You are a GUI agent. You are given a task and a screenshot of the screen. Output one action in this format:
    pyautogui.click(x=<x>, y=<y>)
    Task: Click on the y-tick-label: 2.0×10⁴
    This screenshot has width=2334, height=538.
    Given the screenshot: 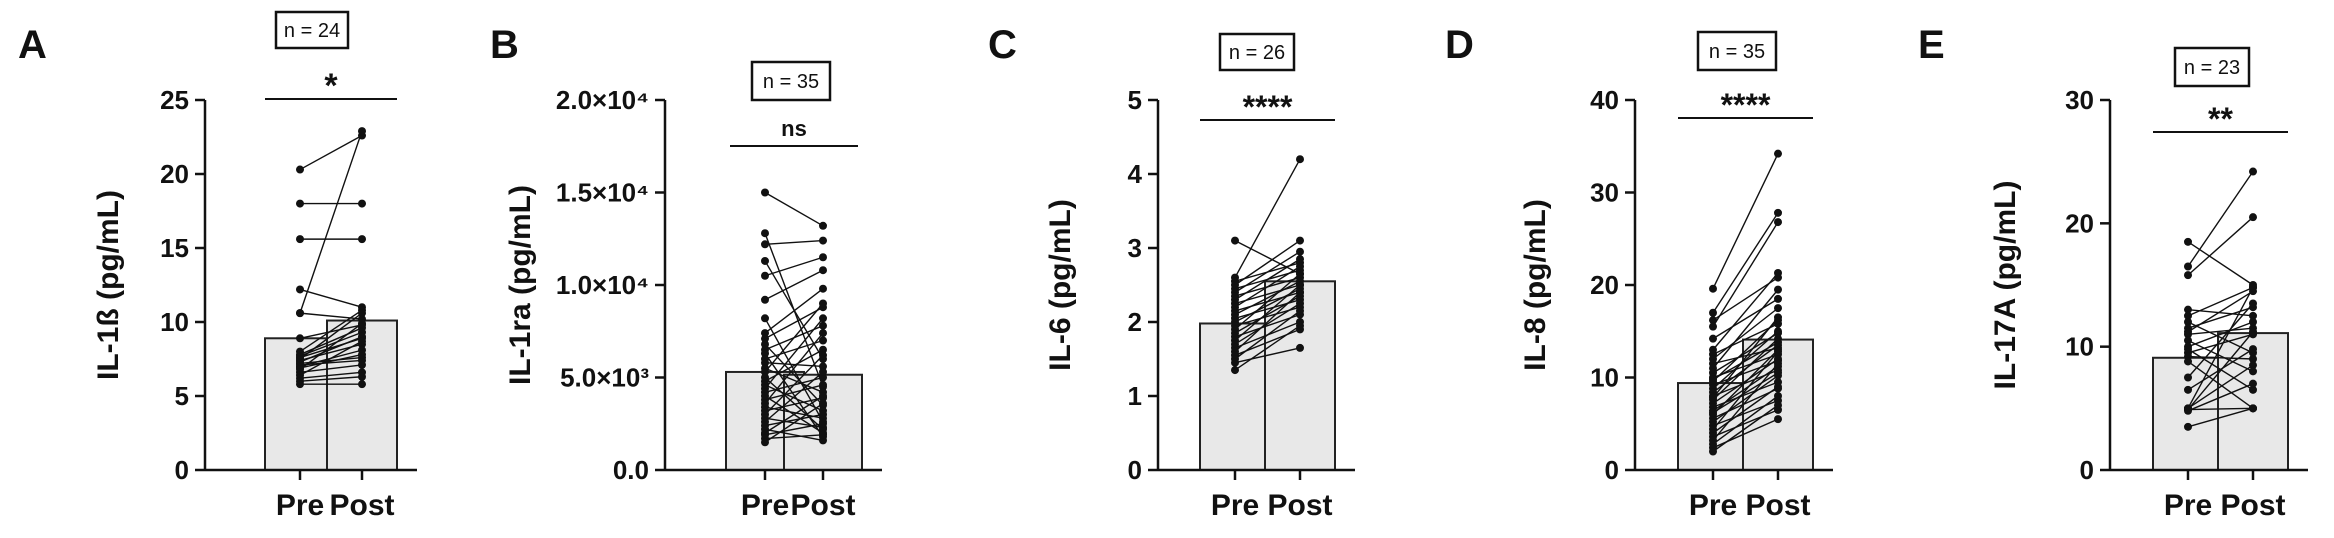 What is the action you would take?
    pyautogui.click(x=602, y=100)
    